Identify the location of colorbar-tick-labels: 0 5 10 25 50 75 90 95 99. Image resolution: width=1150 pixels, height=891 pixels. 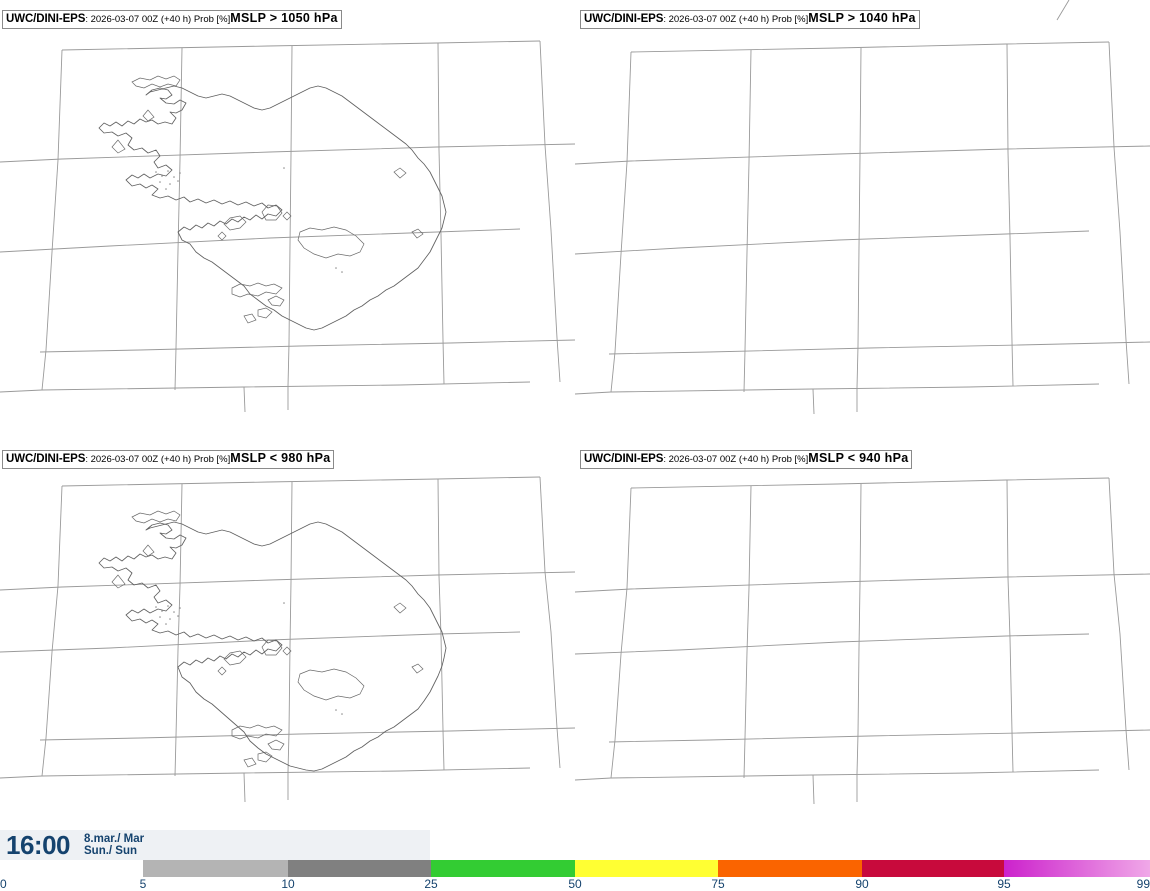
(575, 884).